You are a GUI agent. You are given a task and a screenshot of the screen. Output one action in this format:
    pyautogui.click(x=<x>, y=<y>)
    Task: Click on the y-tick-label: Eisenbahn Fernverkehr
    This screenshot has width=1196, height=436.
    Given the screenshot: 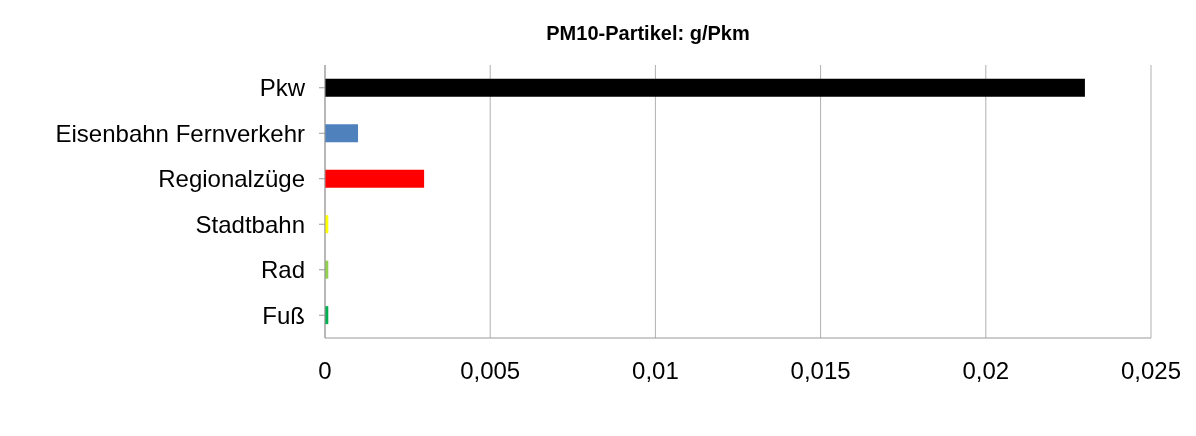 What is the action you would take?
    pyautogui.click(x=180, y=133)
    